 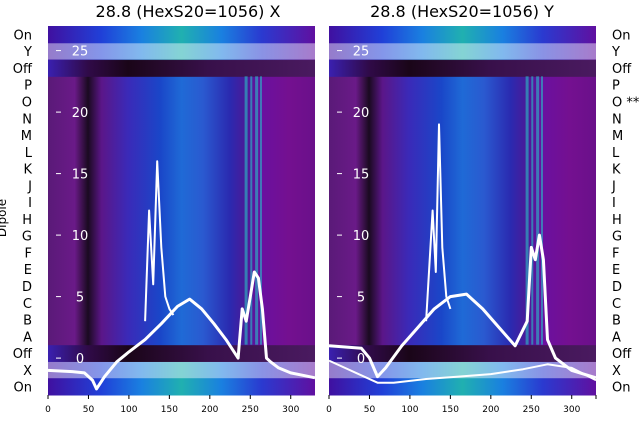 What do you see at coordinates (409, 410) in the screenshot?
I see `x-tick-label: 100` at bounding box center [409, 410].